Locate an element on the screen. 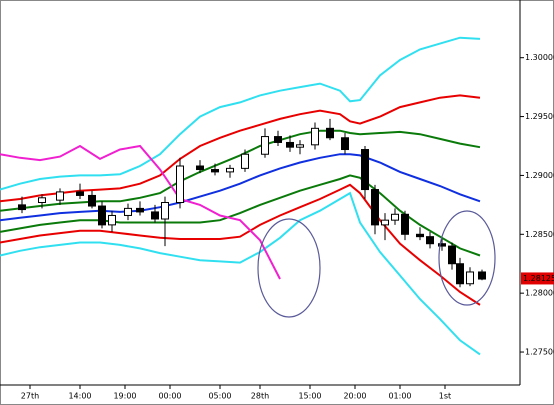 This screenshot has height=405, width=554. y-tick-label: 1.29000 is located at coordinates (539, 175).